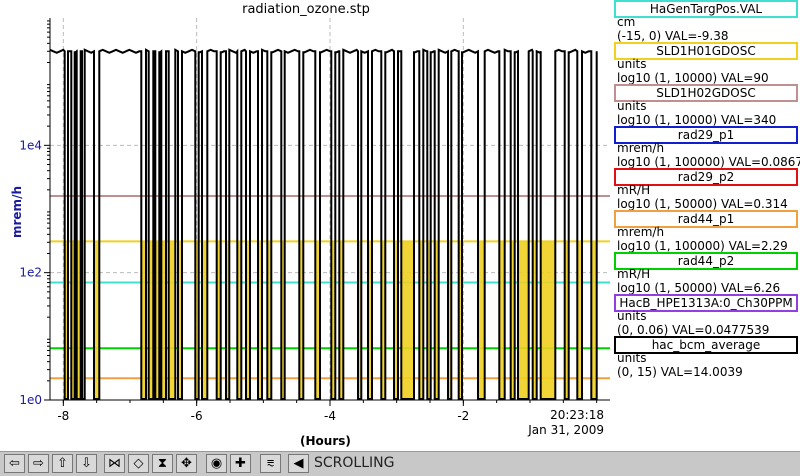  I want to click on legend-item: rad44_p1 mrem/h log10 (1, 100000) VAL=2.29, so click(706, 234).